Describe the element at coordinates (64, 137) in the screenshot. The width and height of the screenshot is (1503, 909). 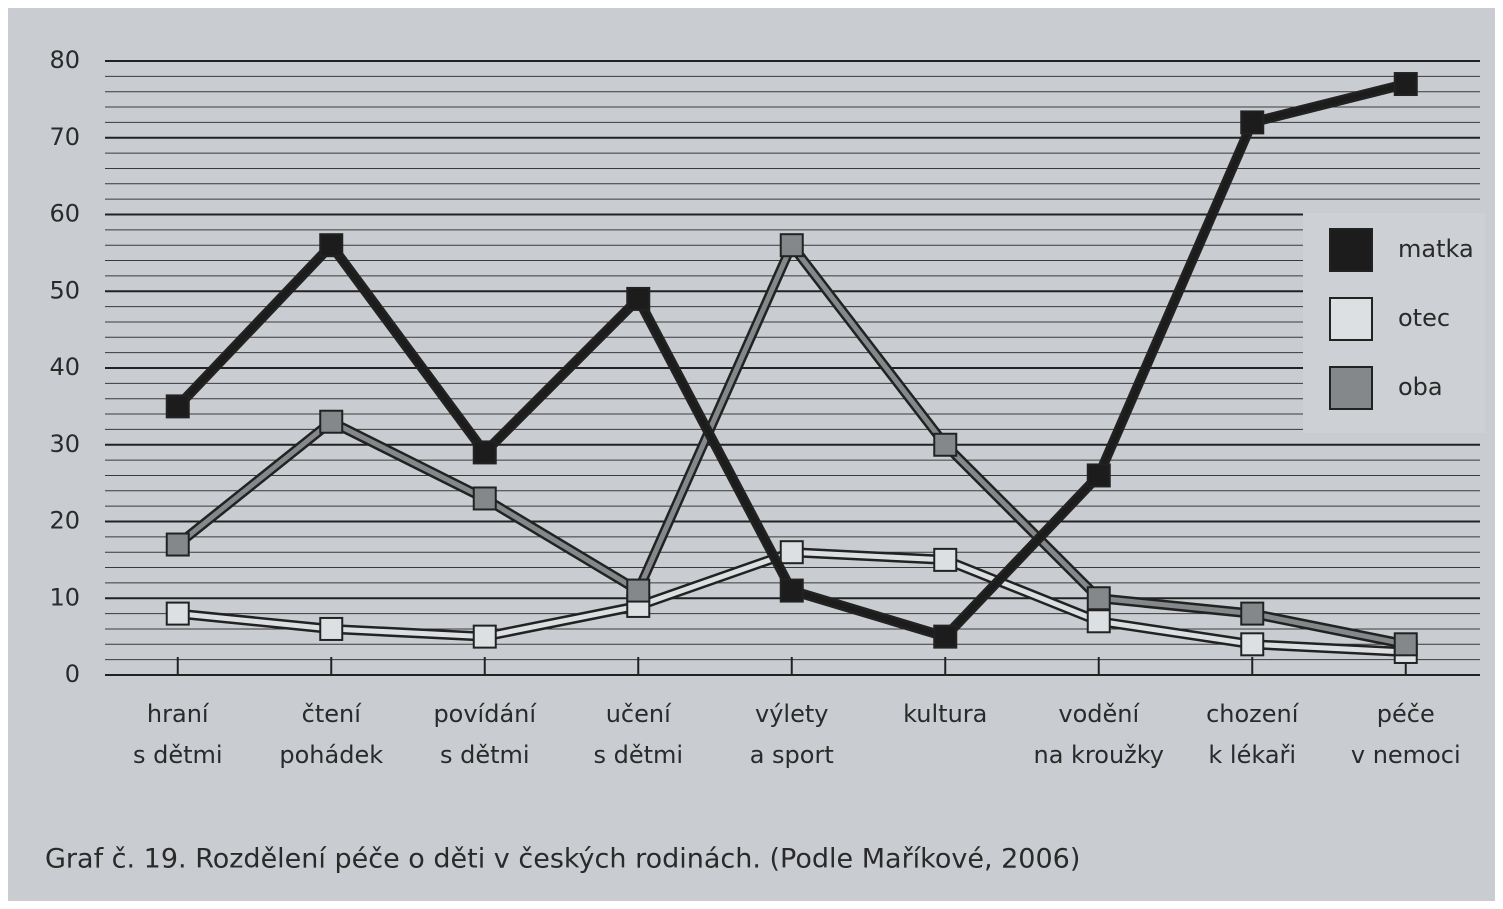
I see `y-tick-label: 70` at that location.